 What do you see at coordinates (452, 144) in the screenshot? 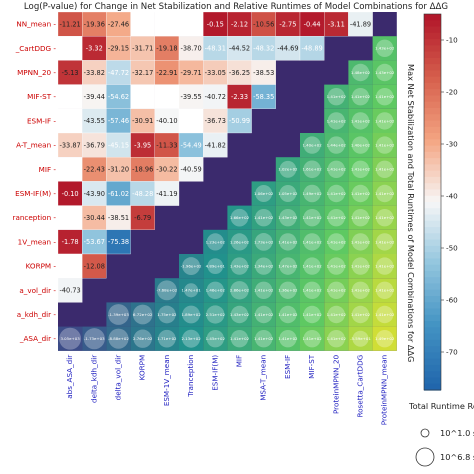
I see `colorbar-tick-label: -30` at bounding box center [452, 144].